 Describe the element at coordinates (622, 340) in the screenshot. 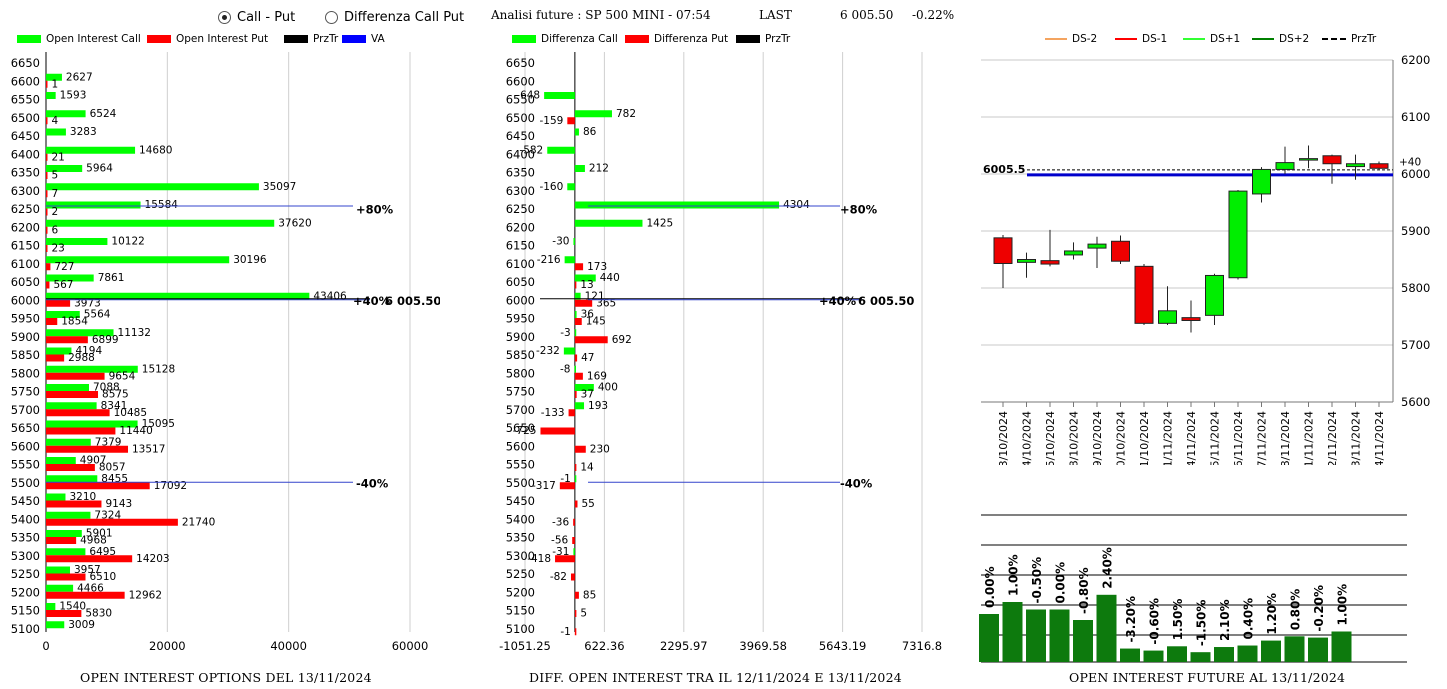

I see `bar-value-label: 692` at that location.